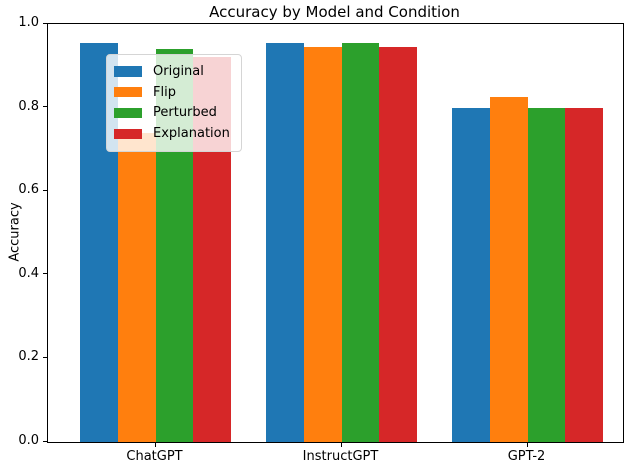  What do you see at coordinates (28, 273) in the screenshot?
I see `y-tick-label: 0.4` at bounding box center [28, 273].